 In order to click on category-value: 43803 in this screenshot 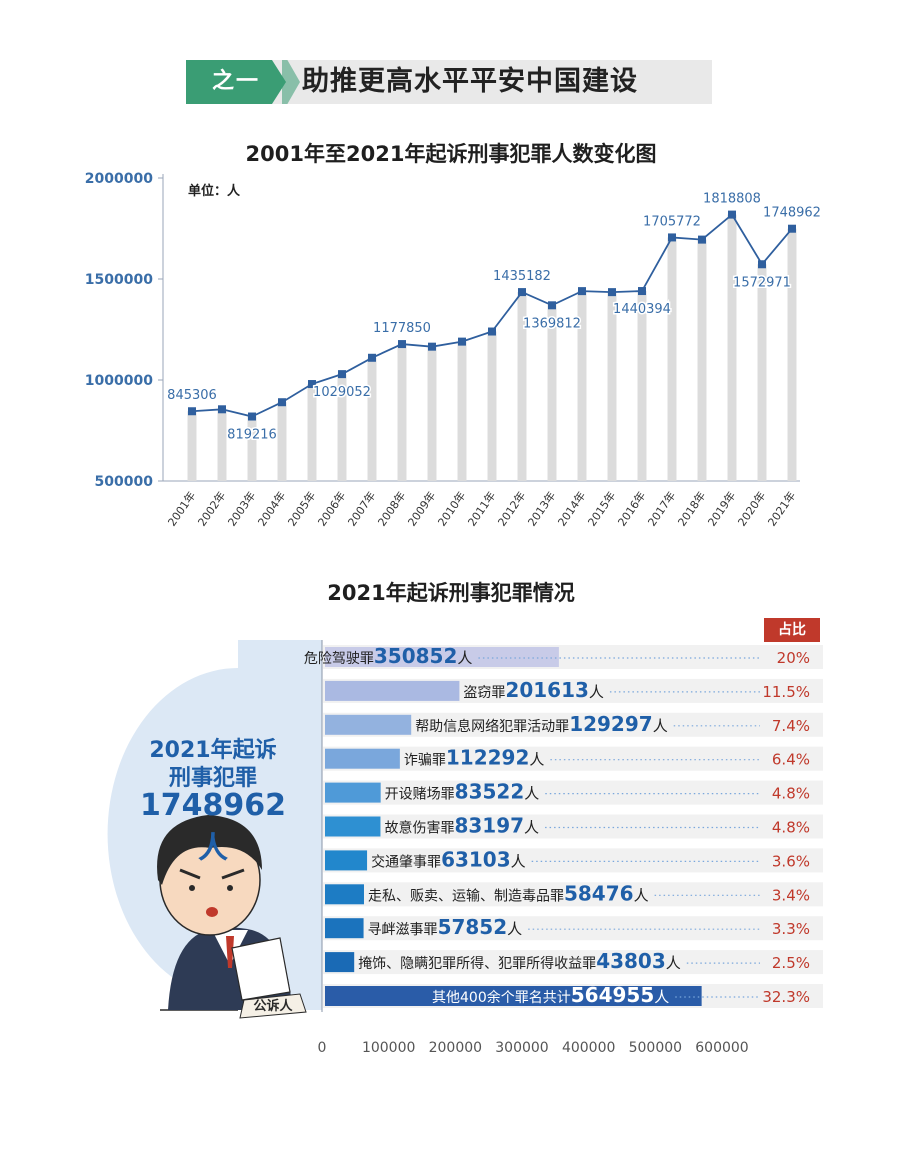, I will do `click(631, 961)`.